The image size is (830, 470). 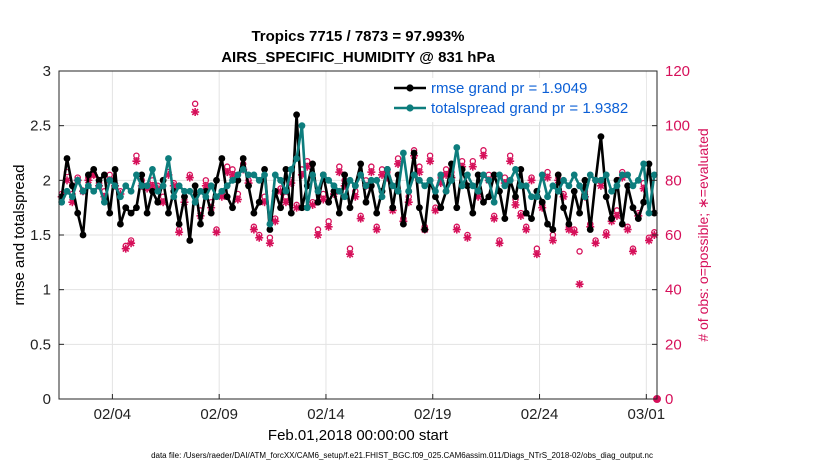 What do you see at coordinates (673, 290) in the screenshot?
I see `y-right-tick-label: 40` at bounding box center [673, 290].